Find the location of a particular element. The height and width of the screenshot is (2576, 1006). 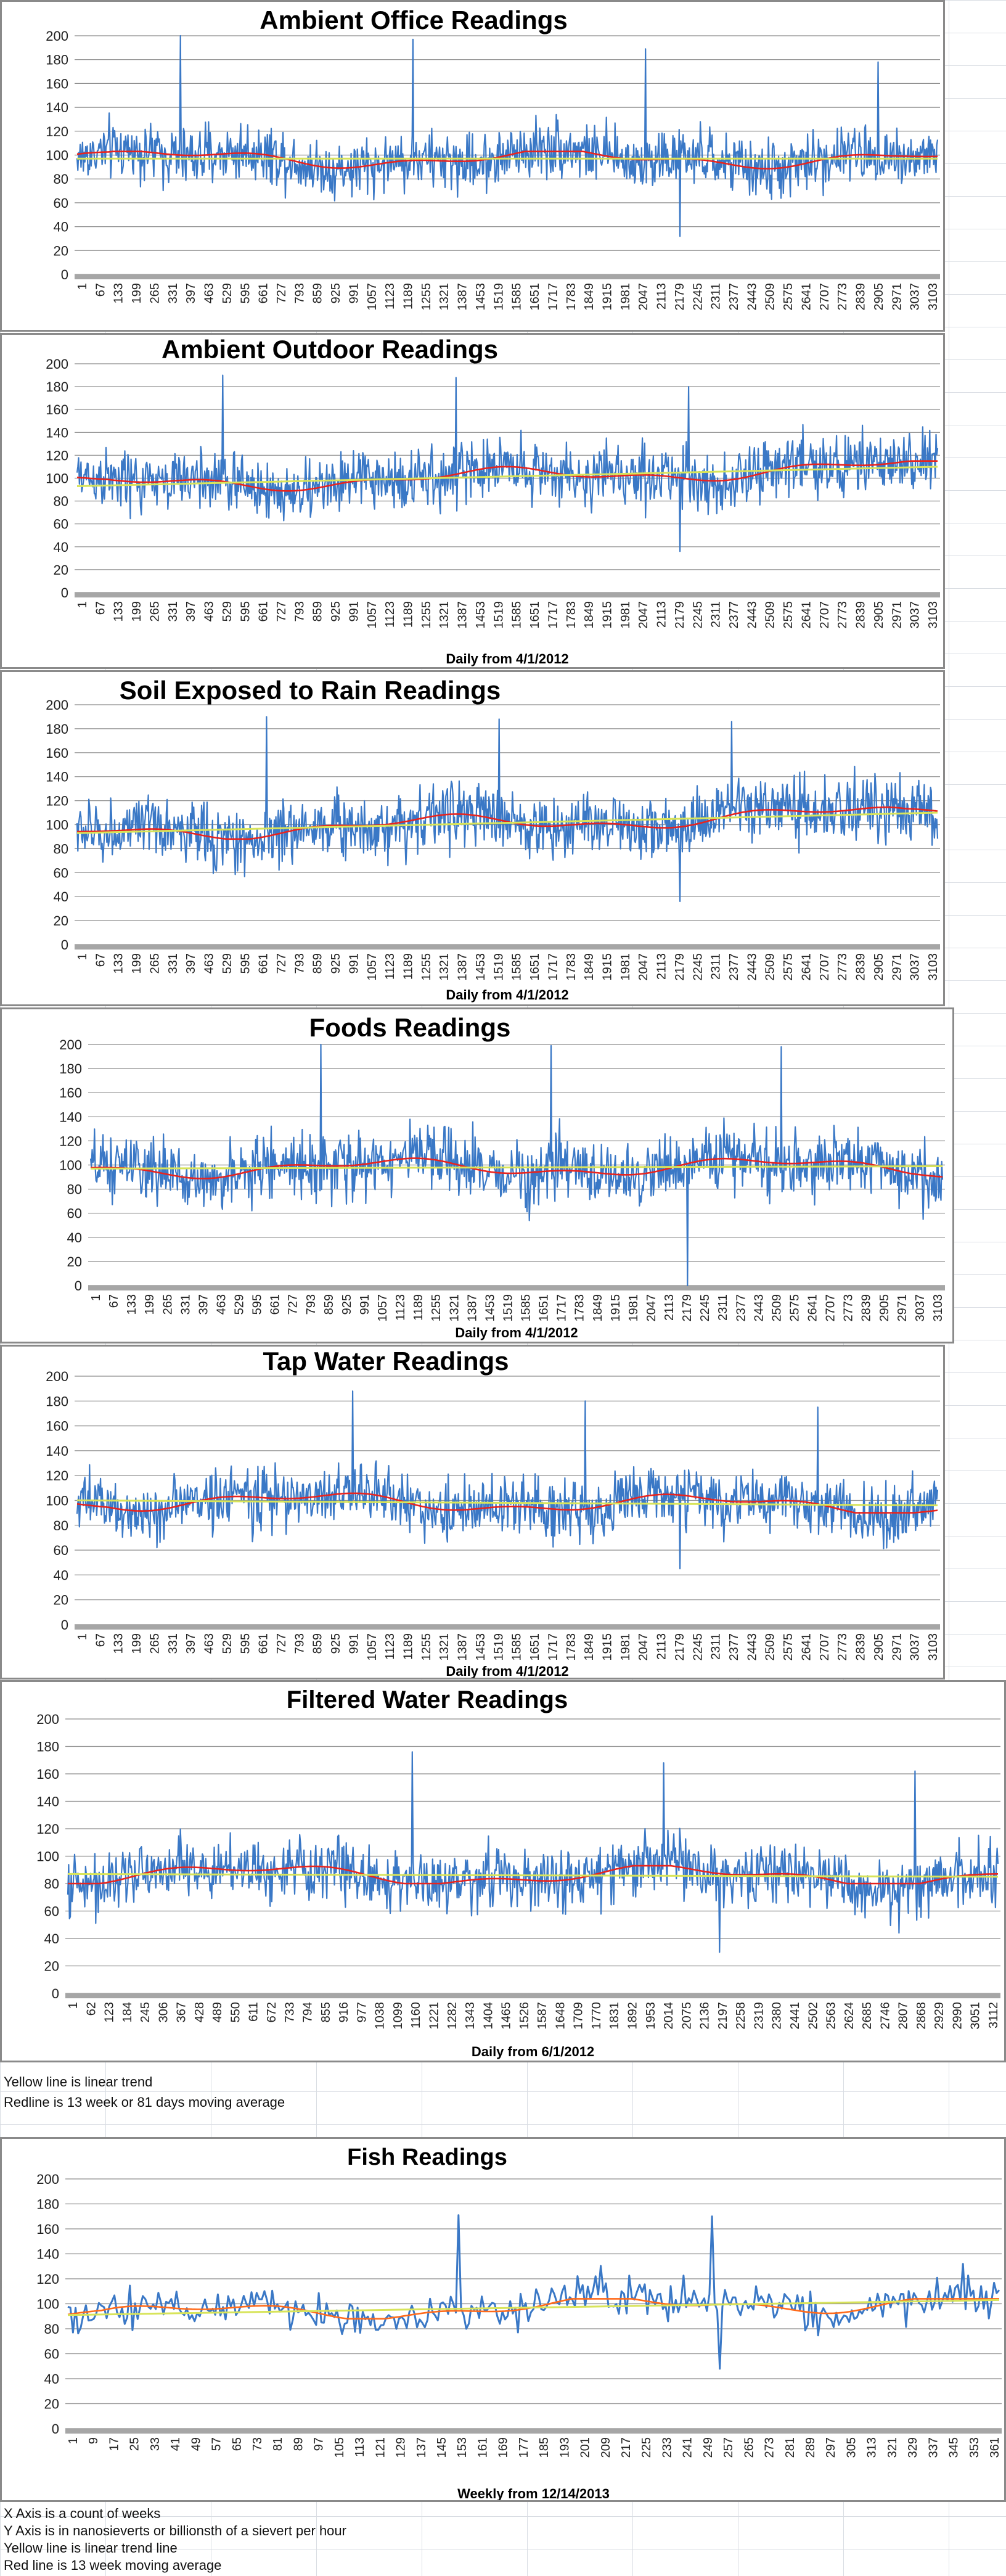

y-tick-label: 60 is located at coordinates (61, 203).